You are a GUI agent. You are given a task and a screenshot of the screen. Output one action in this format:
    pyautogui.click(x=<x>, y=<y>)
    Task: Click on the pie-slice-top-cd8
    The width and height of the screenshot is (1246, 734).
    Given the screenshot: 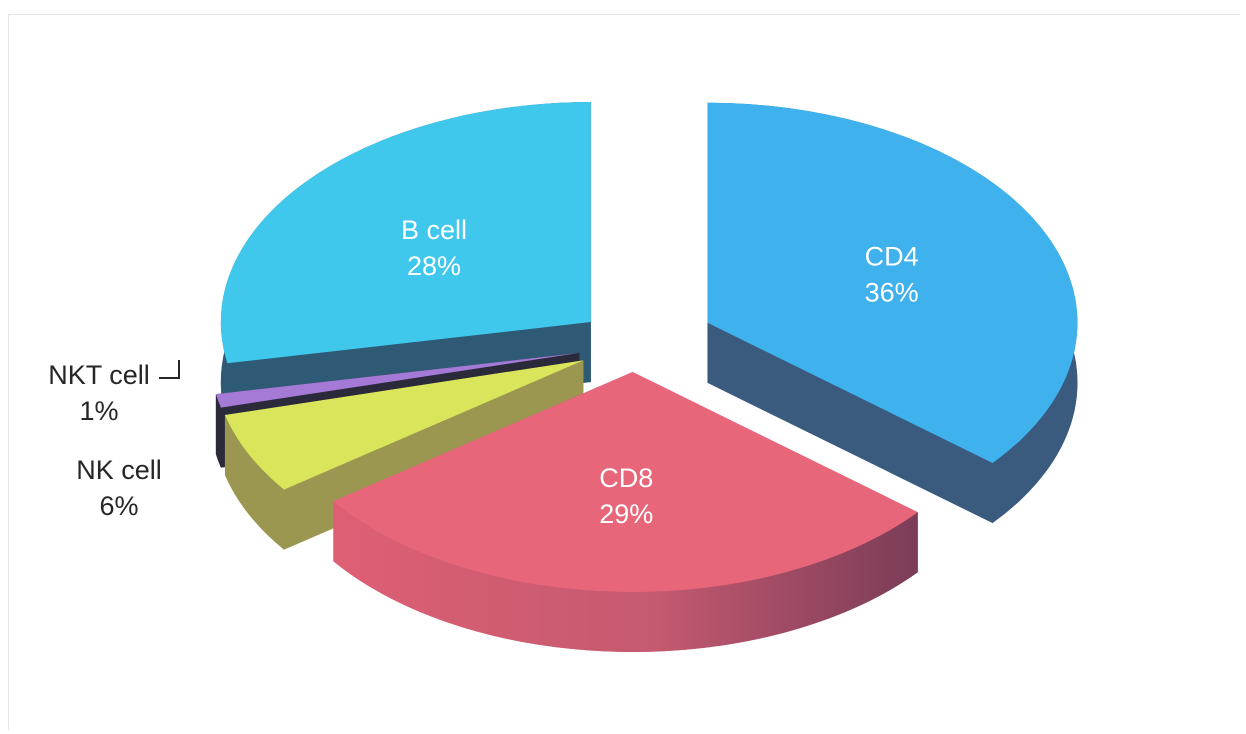 What is the action you would take?
    pyautogui.click(x=625, y=481)
    